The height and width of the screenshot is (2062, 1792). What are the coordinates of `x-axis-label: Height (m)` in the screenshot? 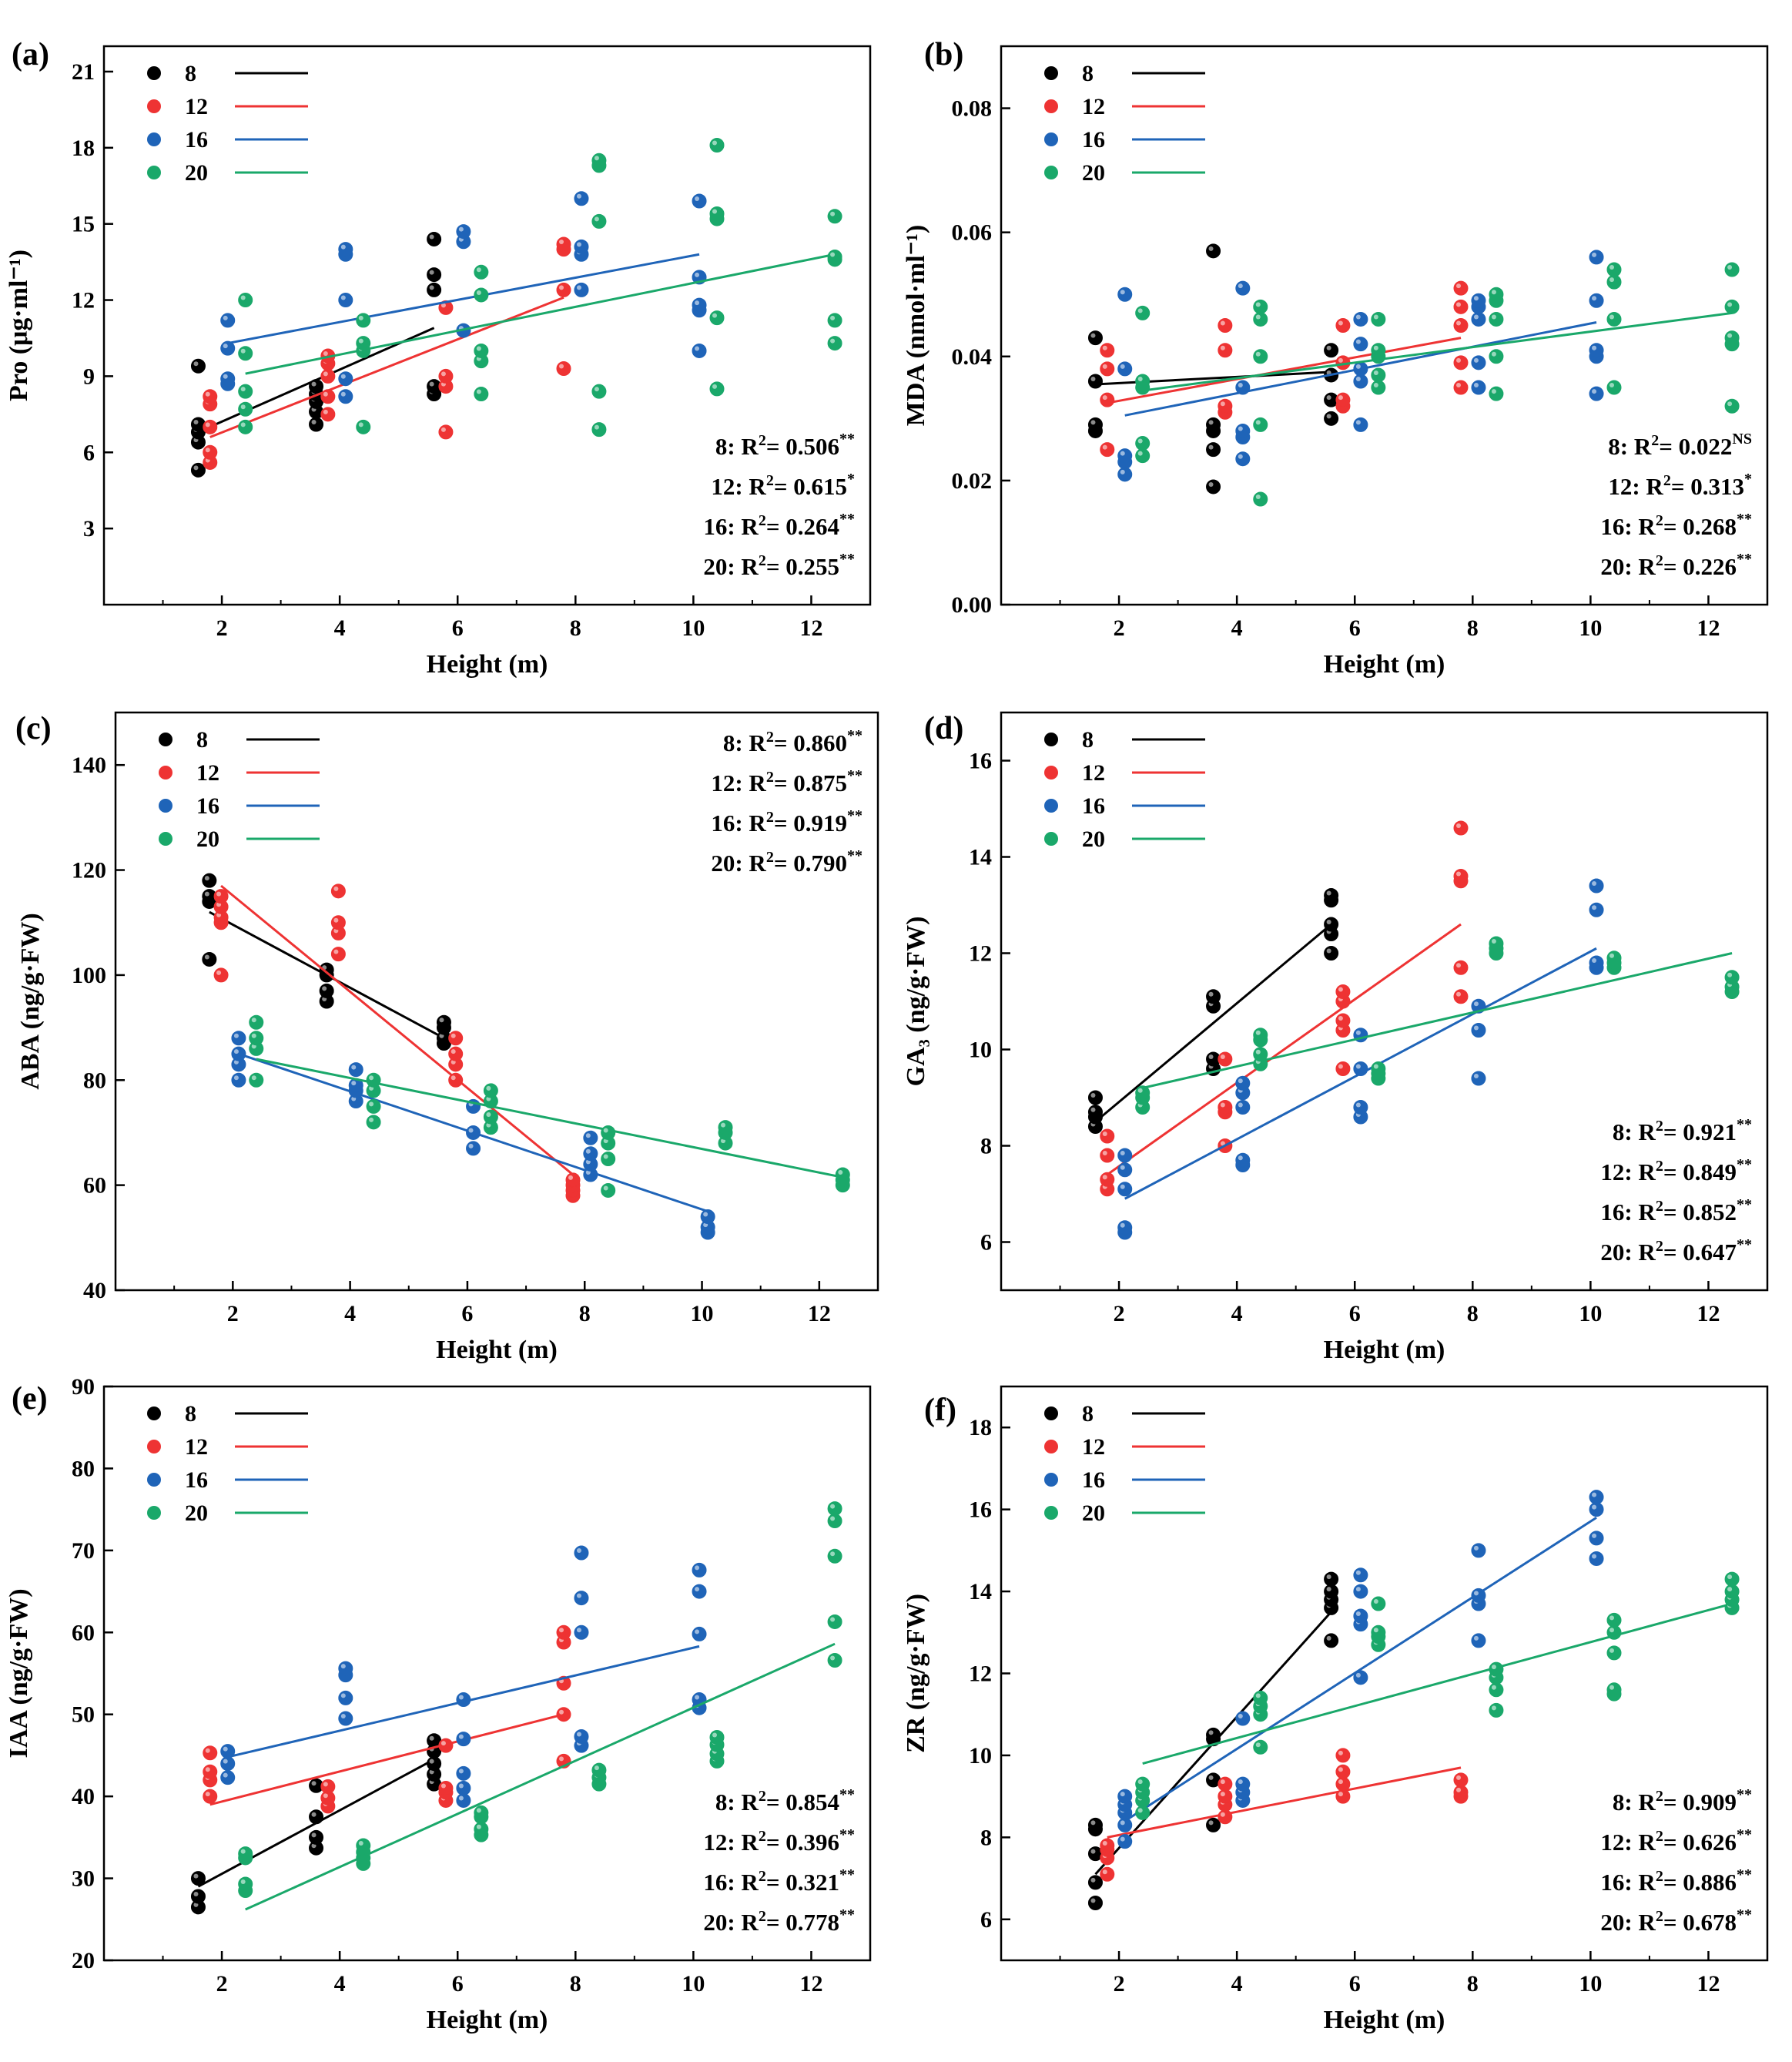 It's located at (1384, 1350).